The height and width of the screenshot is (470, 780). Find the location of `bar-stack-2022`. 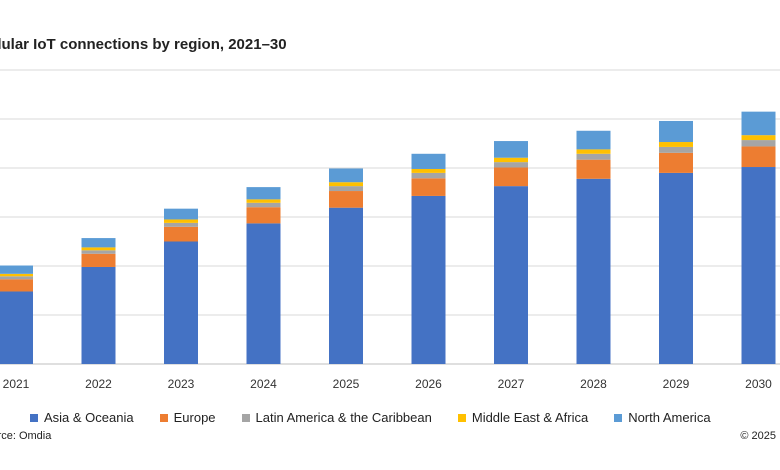

bar-stack-2022 is located at coordinates (98, 301).